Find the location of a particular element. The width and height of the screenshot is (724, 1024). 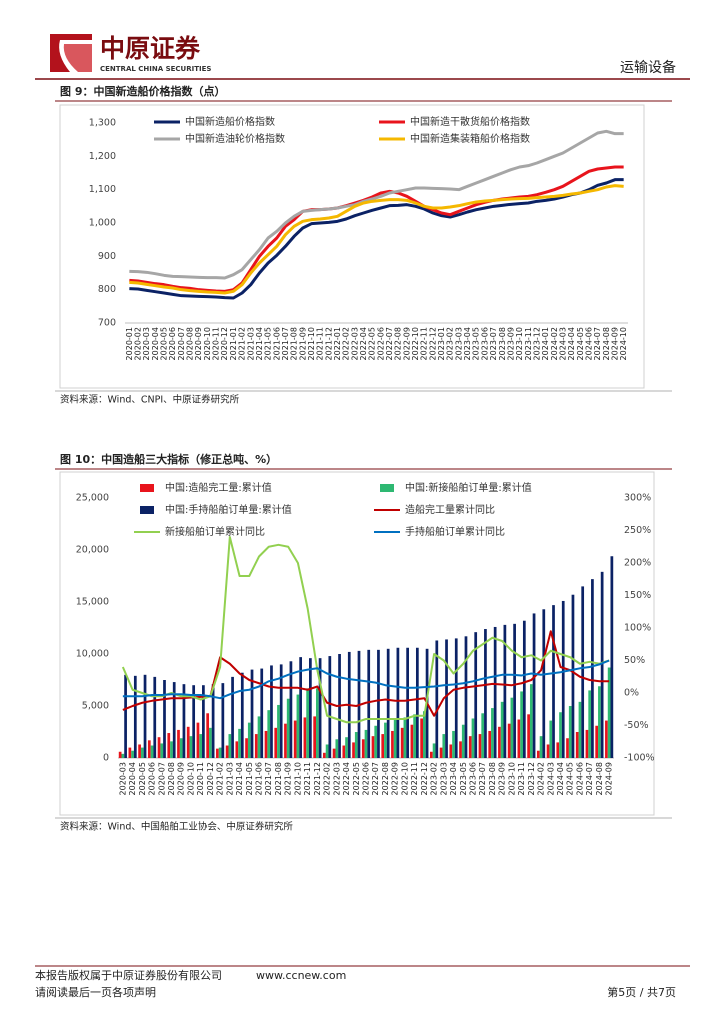

x-tick-label: 2024-08 is located at coordinates (599, 778).